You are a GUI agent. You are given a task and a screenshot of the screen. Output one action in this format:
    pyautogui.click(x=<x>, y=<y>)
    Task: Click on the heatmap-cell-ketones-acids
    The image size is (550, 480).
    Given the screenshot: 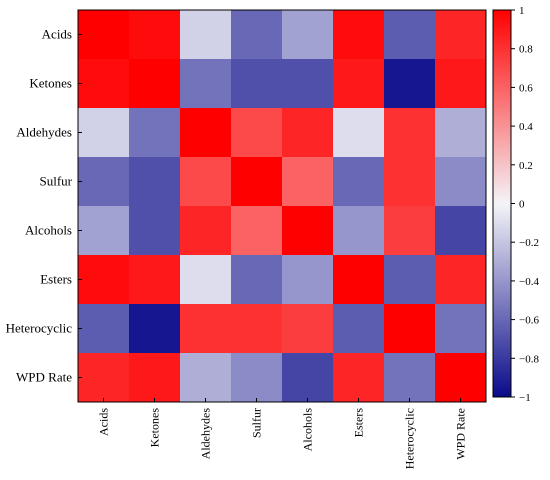 What is the action you would take?
    pyautogui.click(x=104, y=84)
    